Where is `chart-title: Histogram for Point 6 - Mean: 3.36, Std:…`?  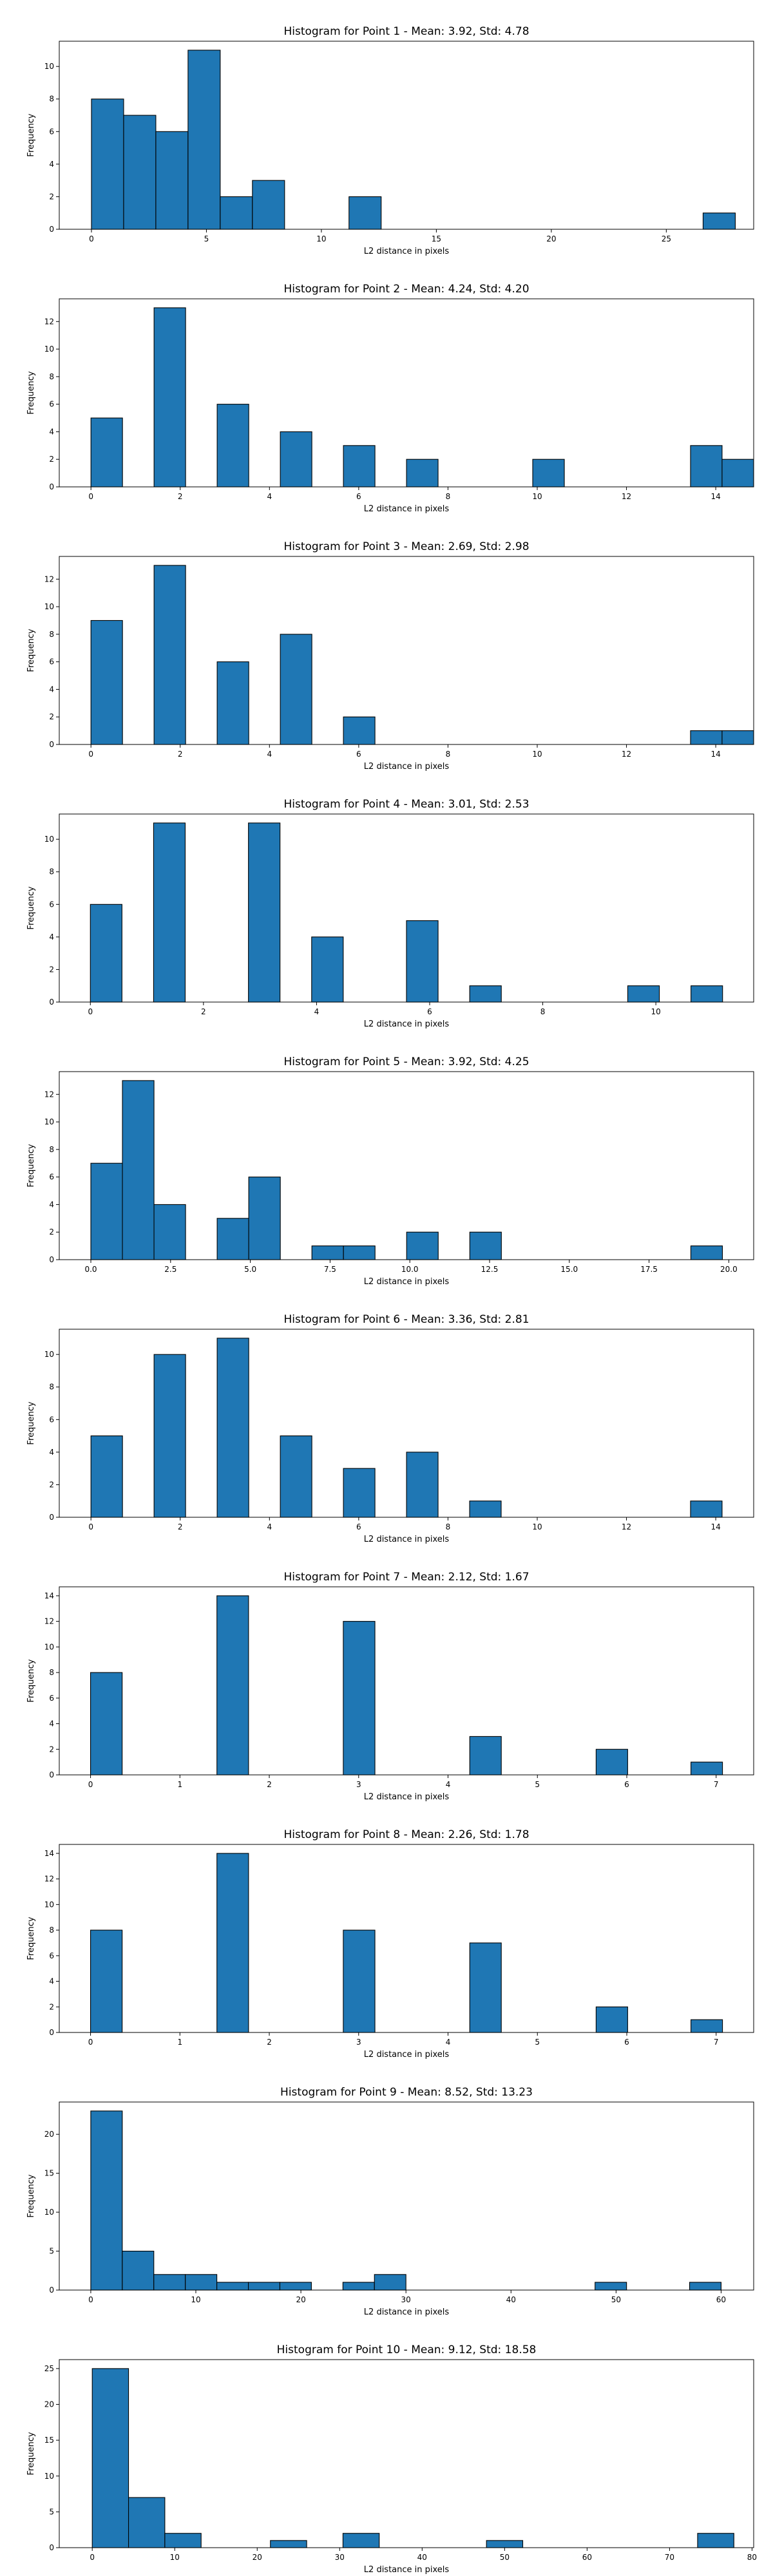 chart-title: Histogram for Point 6 - Mean: 3.36, Std:… is located at coordinates (406, 1319).